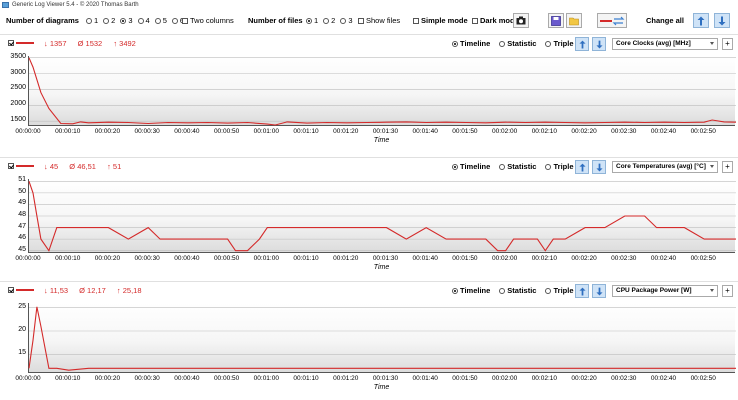 This screenshot has height=400, width=738. Describe the element at coordinates (493, 20) in the screenshot. I see `dark-mode-checkbox: Dark mod` at that location.